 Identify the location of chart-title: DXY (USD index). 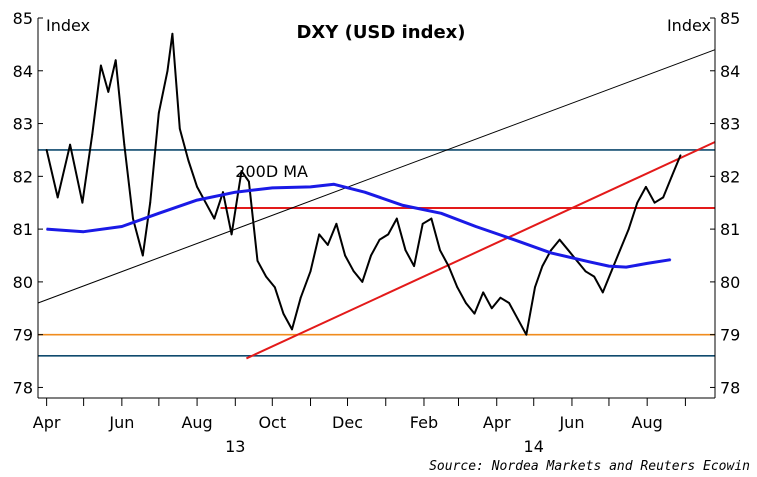
(380, 32).